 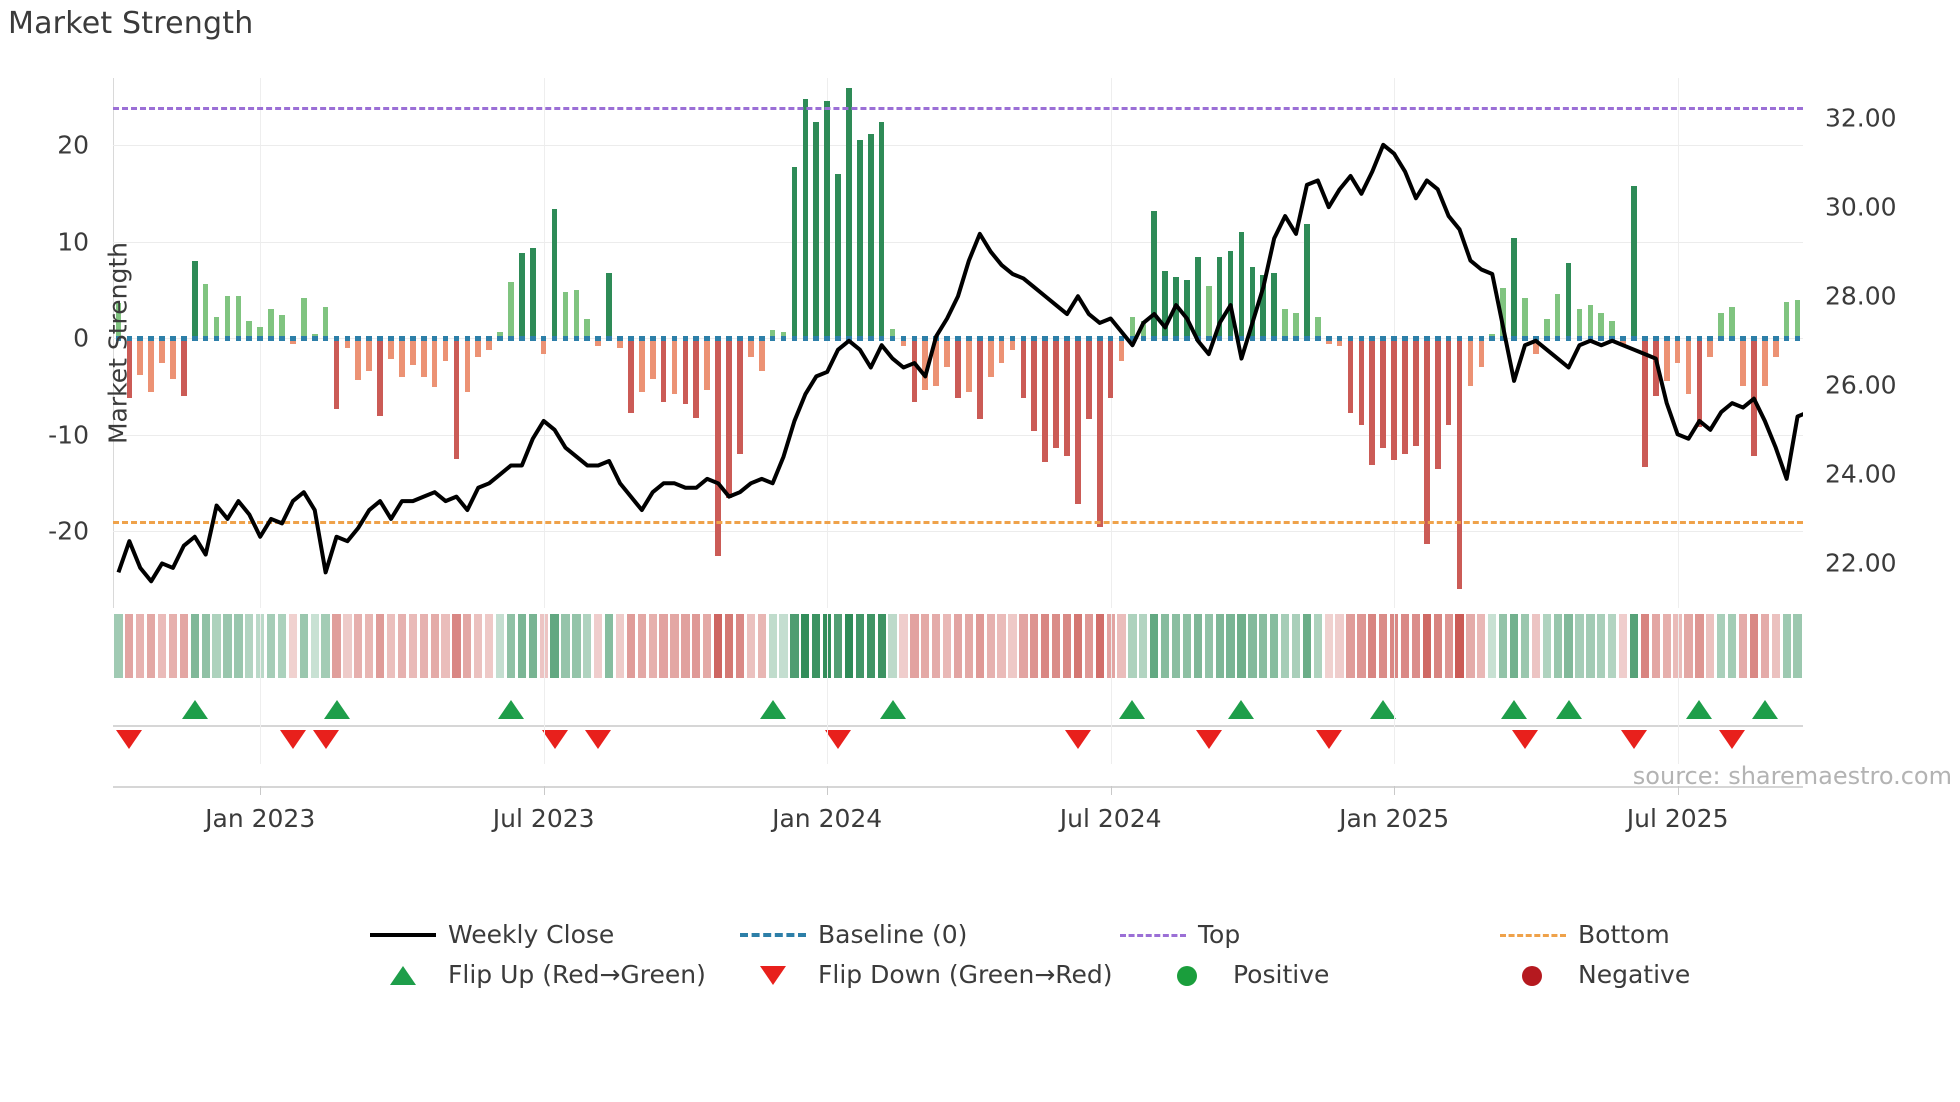 I want to click on y-axis-tick-left: 10, so click(x=73, y=242).